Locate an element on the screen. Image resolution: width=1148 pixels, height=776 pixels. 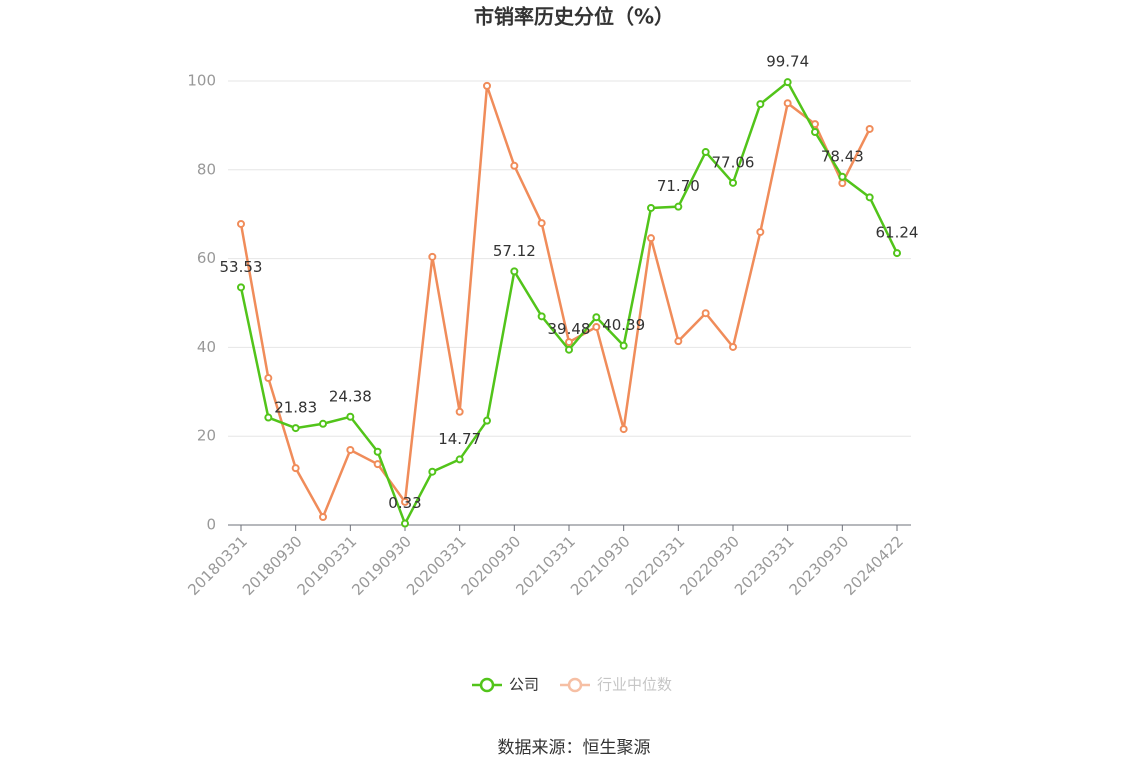
data-label: 78.43 is located at coordinates (842, 156).